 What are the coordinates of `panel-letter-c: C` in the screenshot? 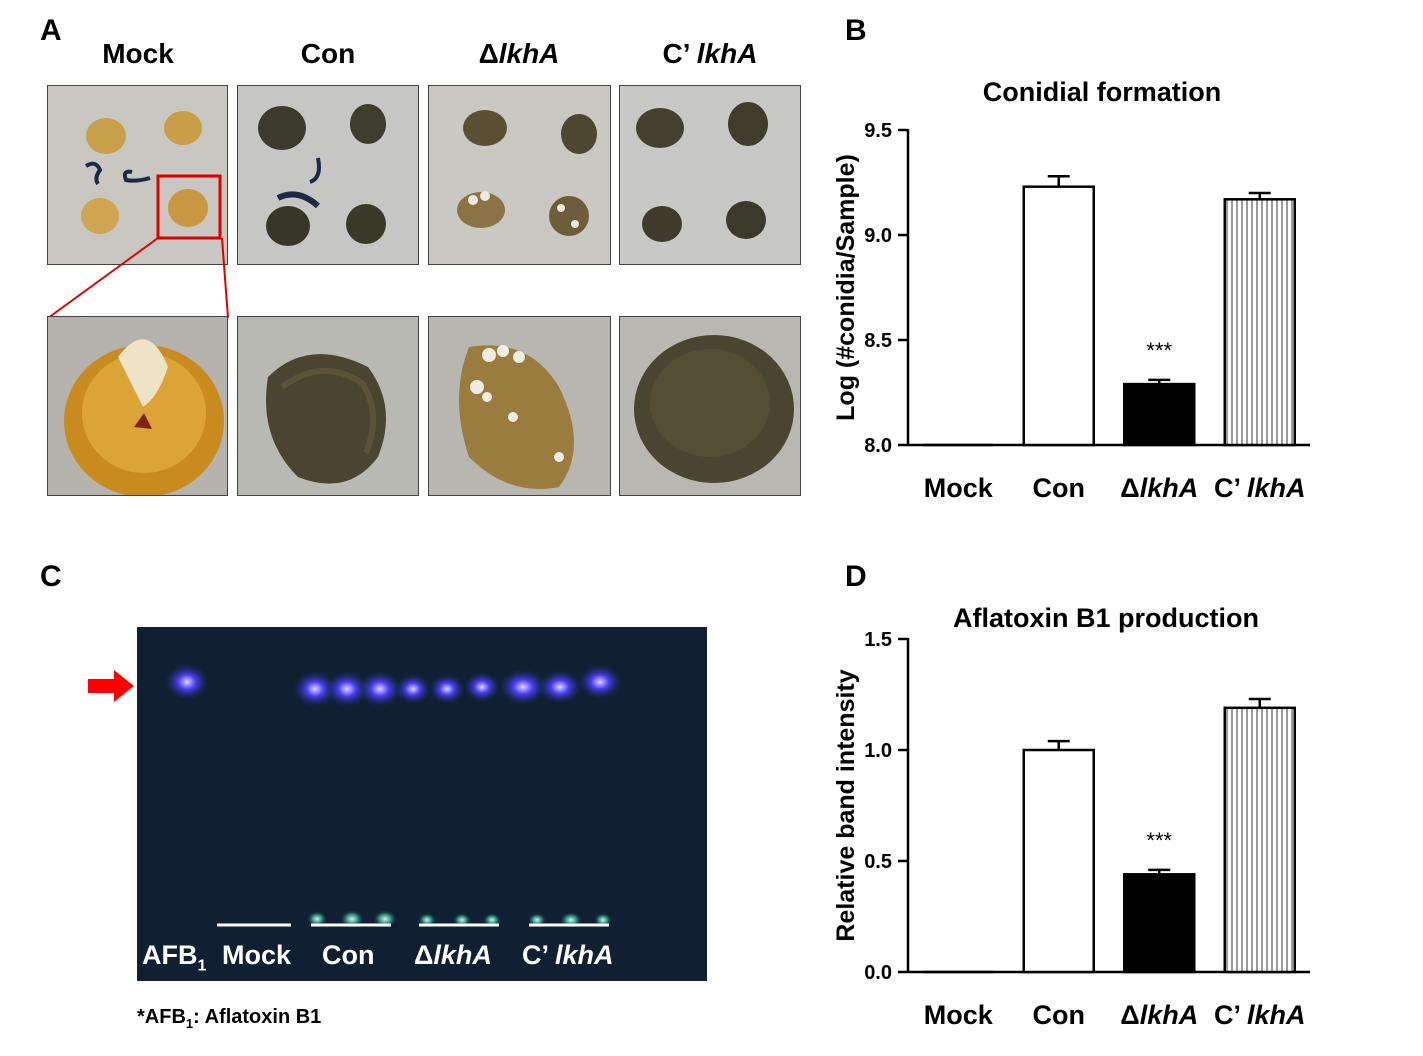 It's located at (51, 576).